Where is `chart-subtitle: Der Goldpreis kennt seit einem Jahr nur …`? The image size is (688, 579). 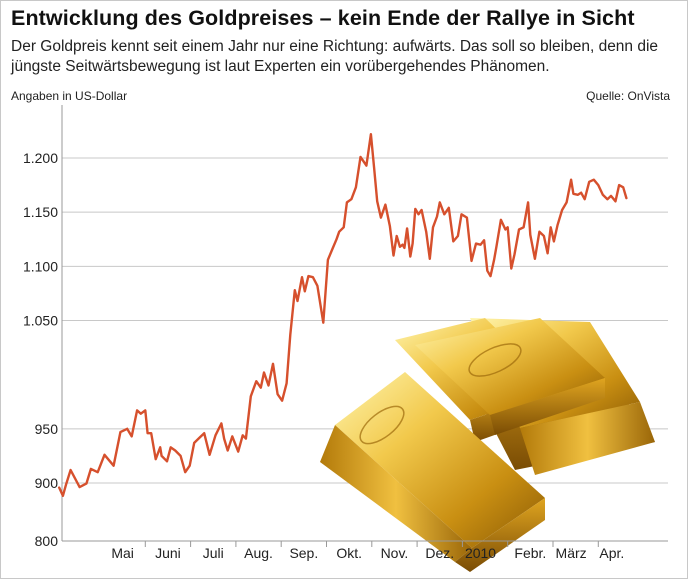
chart-subtitle: Der Goldpreis kennt seit einem Jahr nur … is located at coordinates (335, 56).